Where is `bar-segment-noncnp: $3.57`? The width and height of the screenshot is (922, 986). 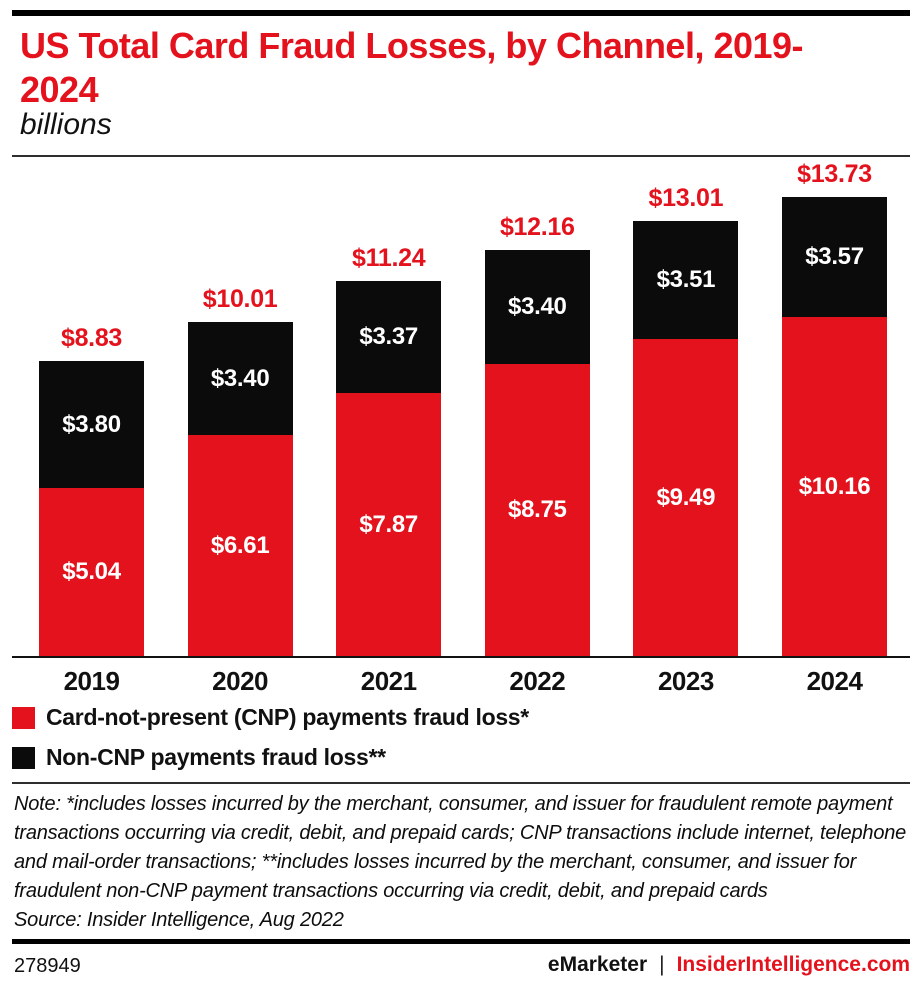 bar-segment-noncnp: $3.57 is located at coordinates (834, 257).